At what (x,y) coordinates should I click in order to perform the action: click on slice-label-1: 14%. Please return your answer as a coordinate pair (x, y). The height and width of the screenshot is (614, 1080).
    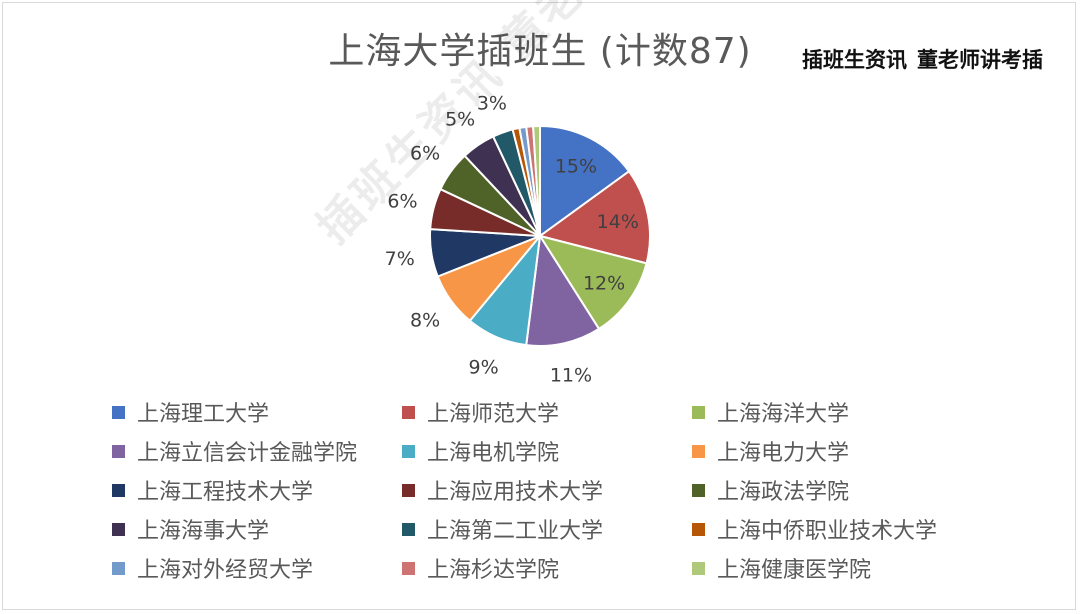
    Looking at the image, I should click on (618, 222).